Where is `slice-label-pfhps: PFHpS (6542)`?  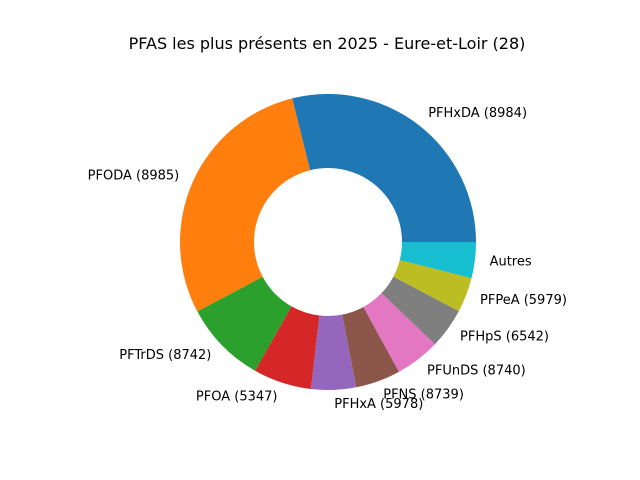
slice-label-pfhps: PFHpS (6542) is located at coordinates (504, 337).